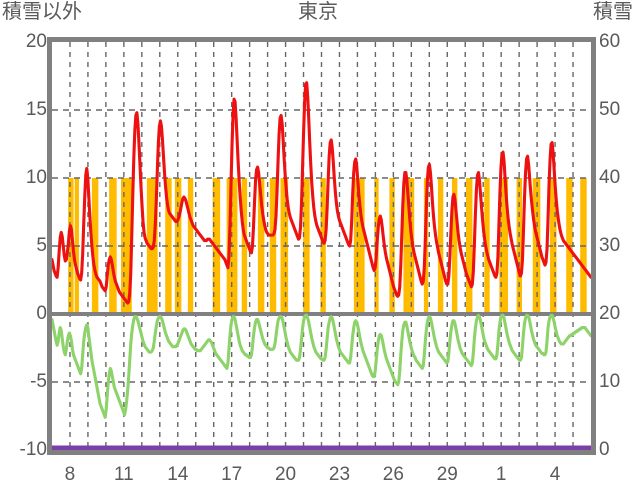 The width and height of the screenshot is (636, 501). Describe the element at coordinates (36, 177) in the screenshot. I see `left-axis-tick-10: 10` at that location.